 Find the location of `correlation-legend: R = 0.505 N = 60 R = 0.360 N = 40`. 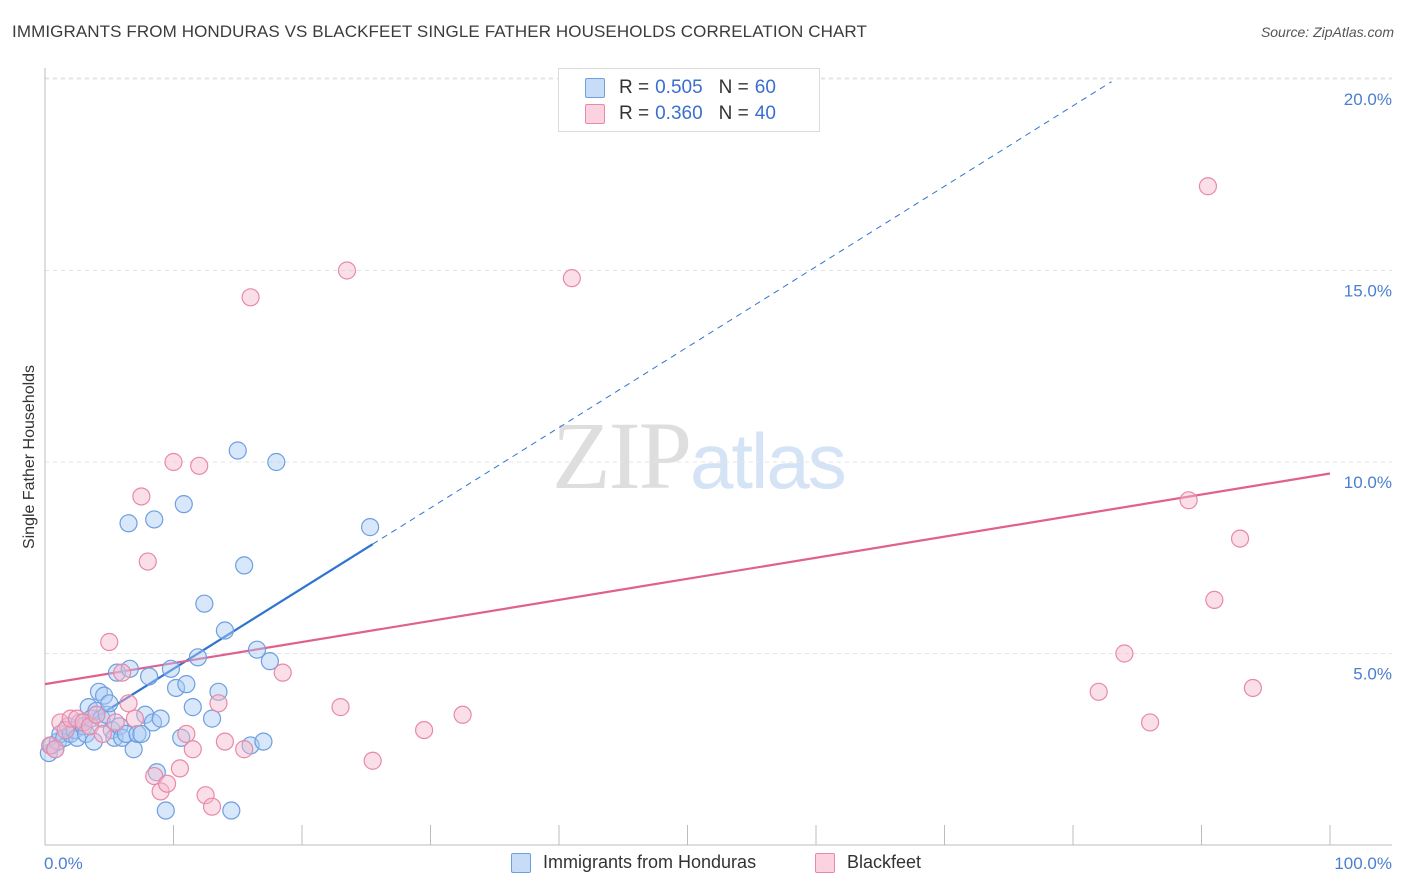

correlation-legend: R = 0.505 N = 60 R = 0.360 N = 40 is located at coordinates (689, 100).